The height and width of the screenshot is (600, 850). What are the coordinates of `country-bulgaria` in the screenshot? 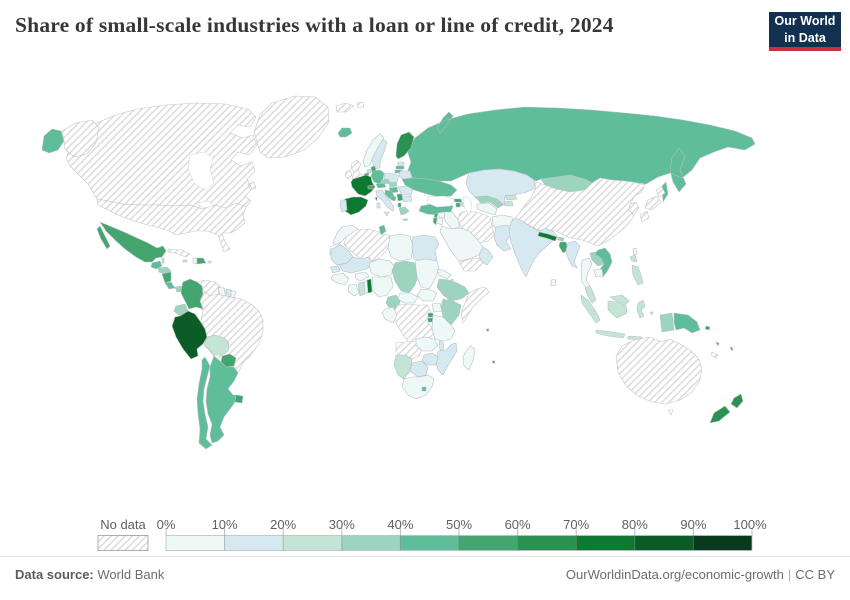 It's located at (407, 199).